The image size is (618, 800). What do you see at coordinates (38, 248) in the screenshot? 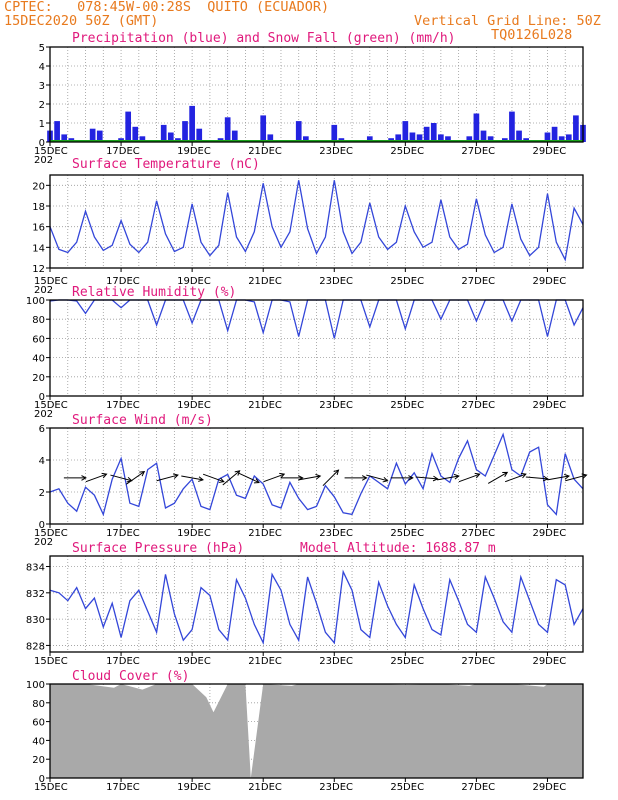
I see `y-tick-label: 14` at bounding box center [38, 248].